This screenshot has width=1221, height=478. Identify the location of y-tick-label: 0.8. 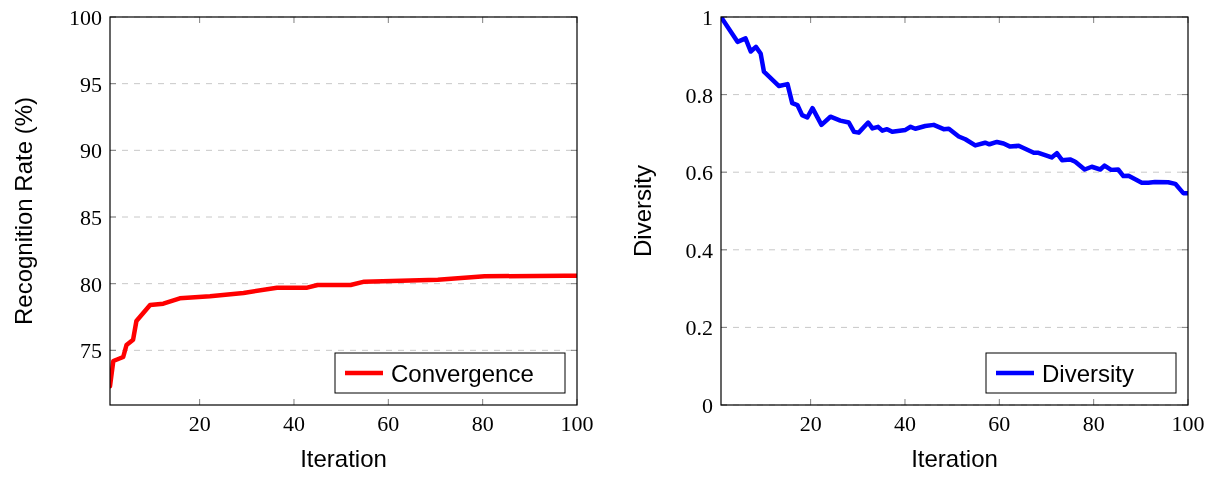
(699, 95).